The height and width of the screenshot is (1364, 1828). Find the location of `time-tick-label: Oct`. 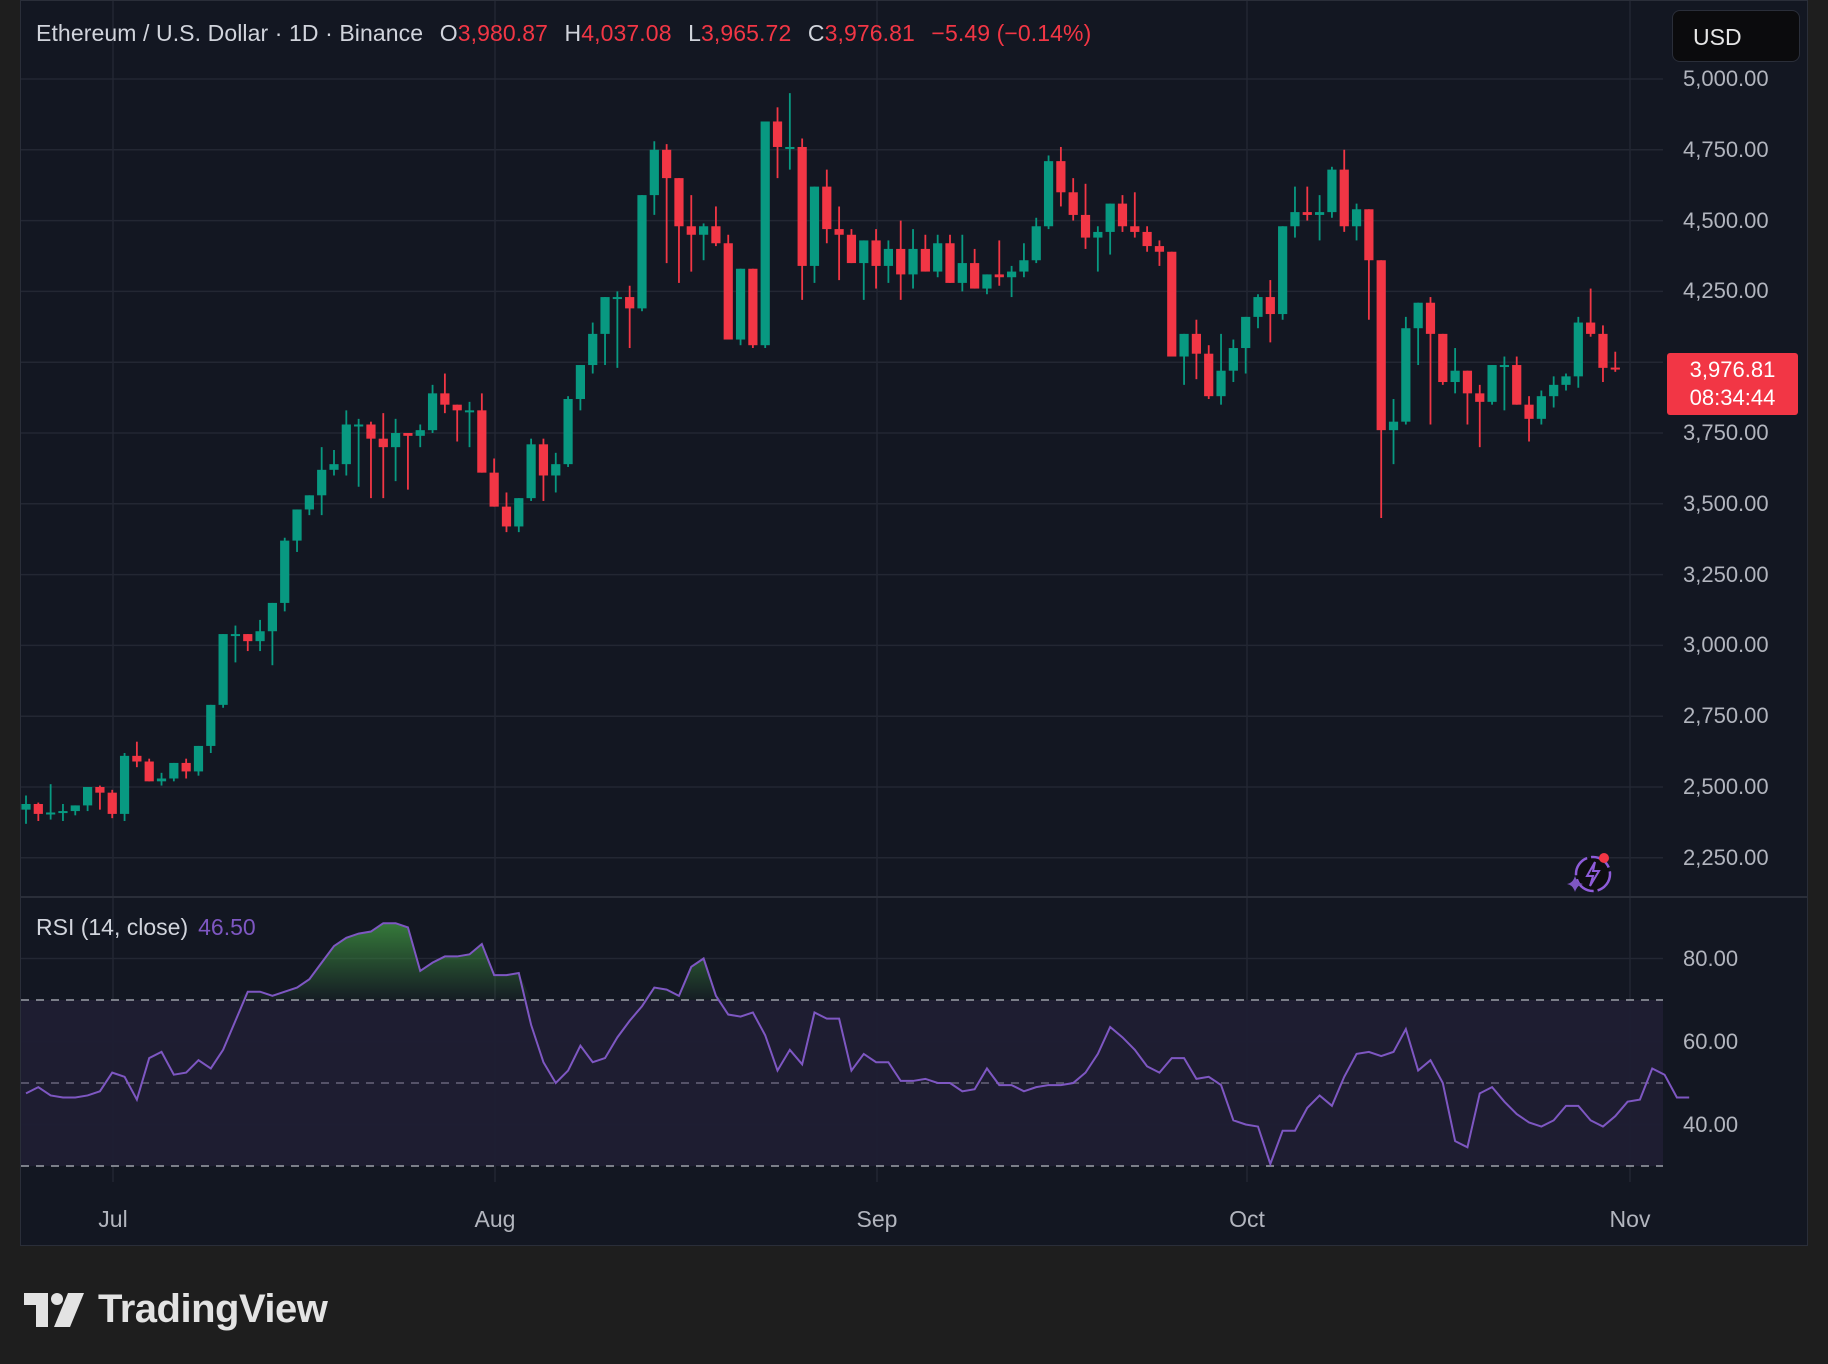

time-tick-label: Oct is located at coordinates (1247, 1219).